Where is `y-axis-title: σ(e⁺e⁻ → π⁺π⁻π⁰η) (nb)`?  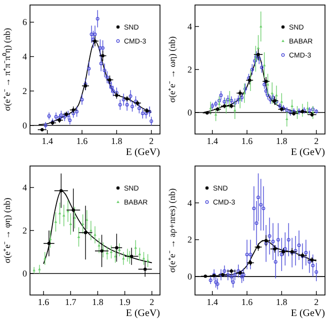
y-axis-title: σ(e⁺e⁻ → π⁺π⁻π⁰η) (nb) is located at coordinates (7, 69).